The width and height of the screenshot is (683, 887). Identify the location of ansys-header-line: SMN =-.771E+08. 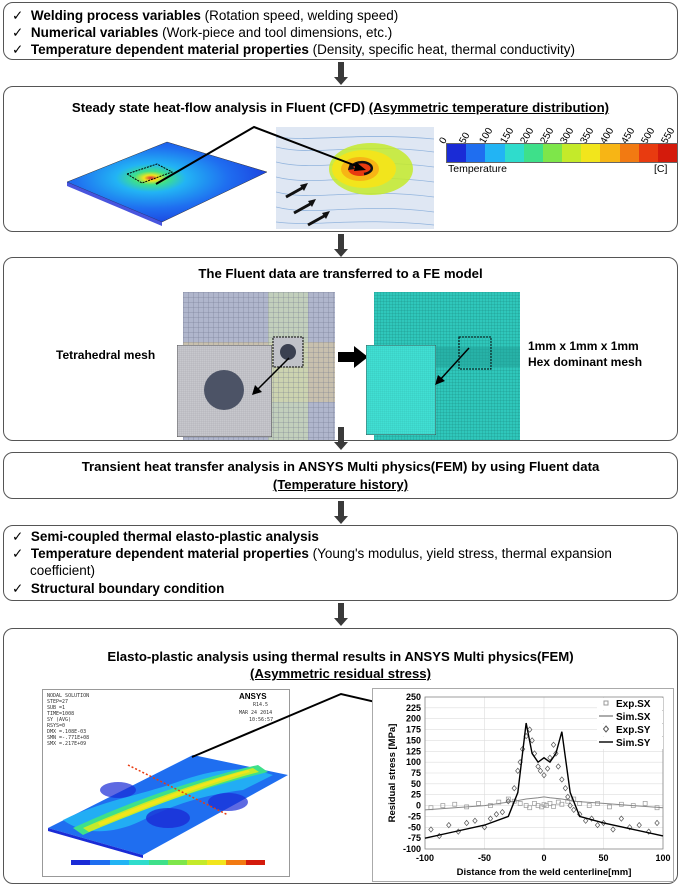
(68, 738).